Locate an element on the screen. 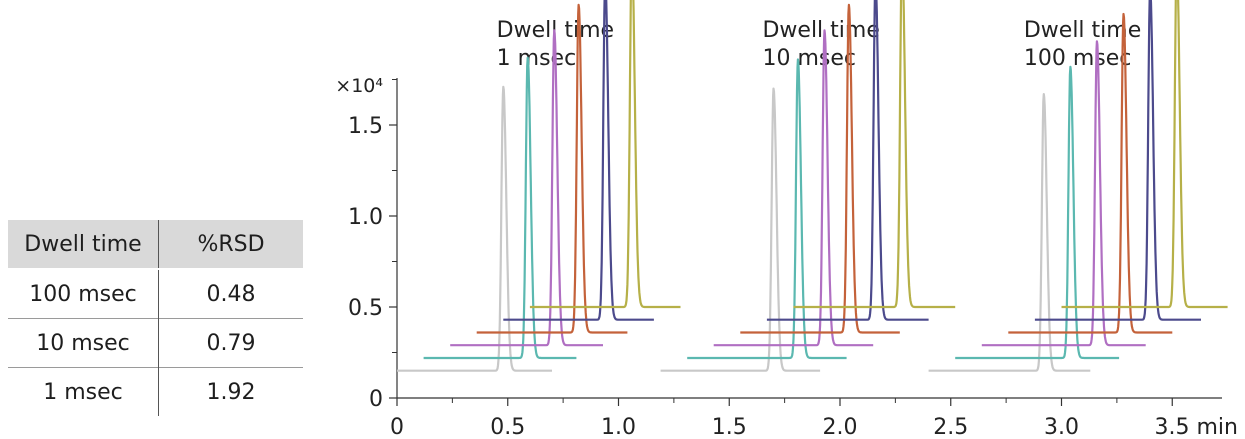  y-tick-label: 1.0 is located at coordinates (365, 217).